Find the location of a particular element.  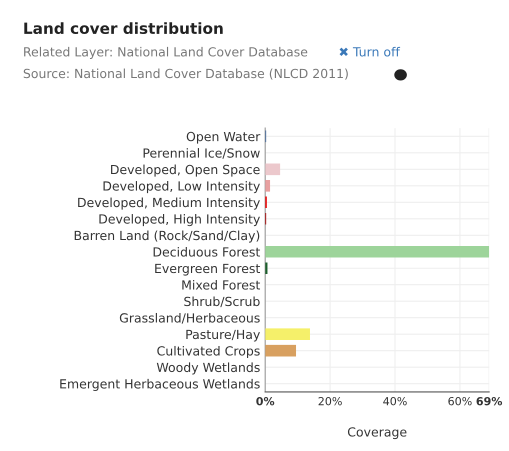

y-tick-label: Pasture/Hay is located at coordinates (223, 336).